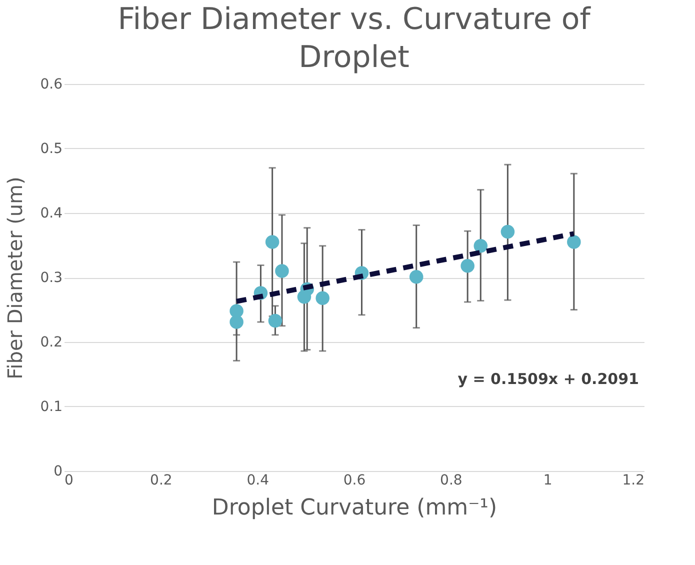 This screenshot has height=565, width=695. Describe the element at coordinates (258, 480) in the screenshot. I see `x-tick-label: 0.4` at that location.